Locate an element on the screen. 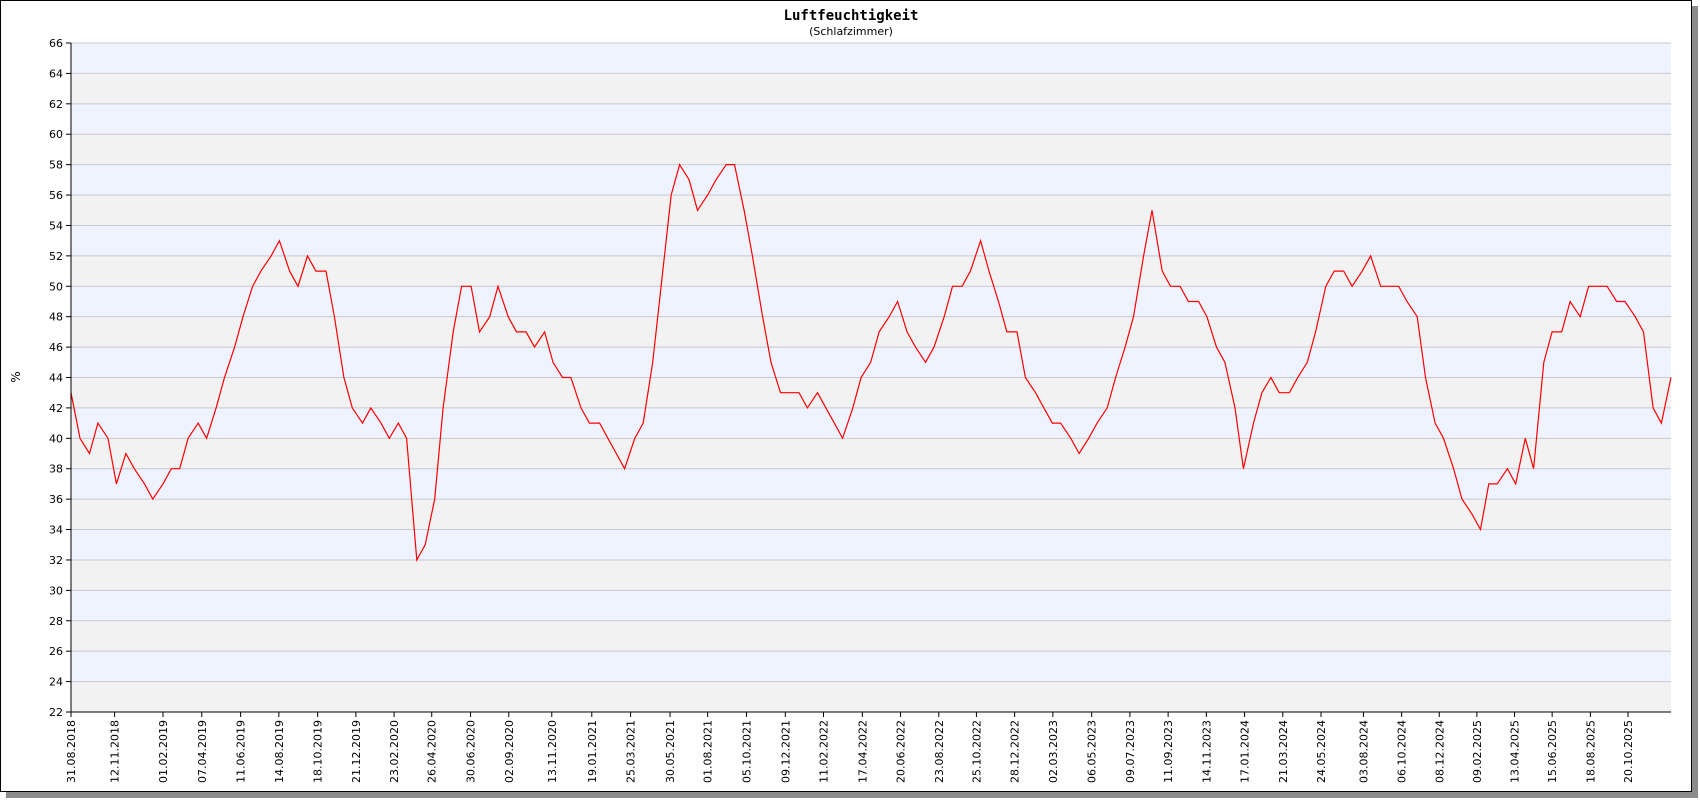 The height and width of the screenshot is (801, 1700). y-tick-label: 64 is located at coordinates (56, 73).